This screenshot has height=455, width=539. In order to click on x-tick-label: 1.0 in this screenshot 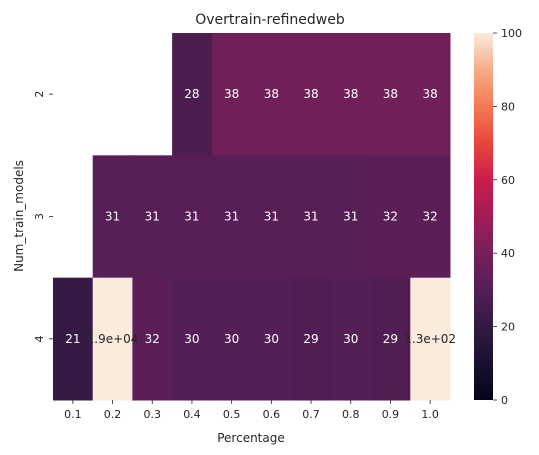, I will do `click(430, 414)`.